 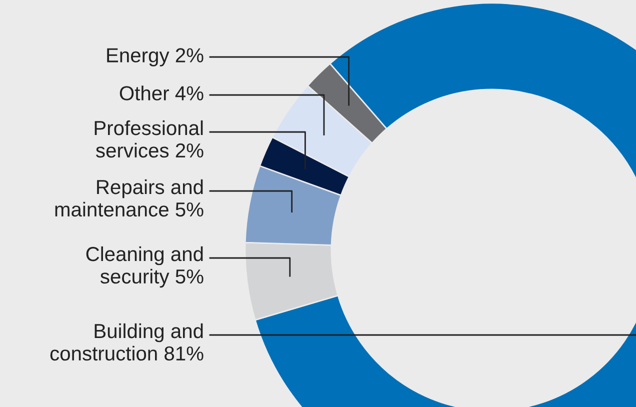 What do you see at coordinates (162, 93) in the screenshot?
I see `slice-label: Other 4%` at bounding box center [162, 93].